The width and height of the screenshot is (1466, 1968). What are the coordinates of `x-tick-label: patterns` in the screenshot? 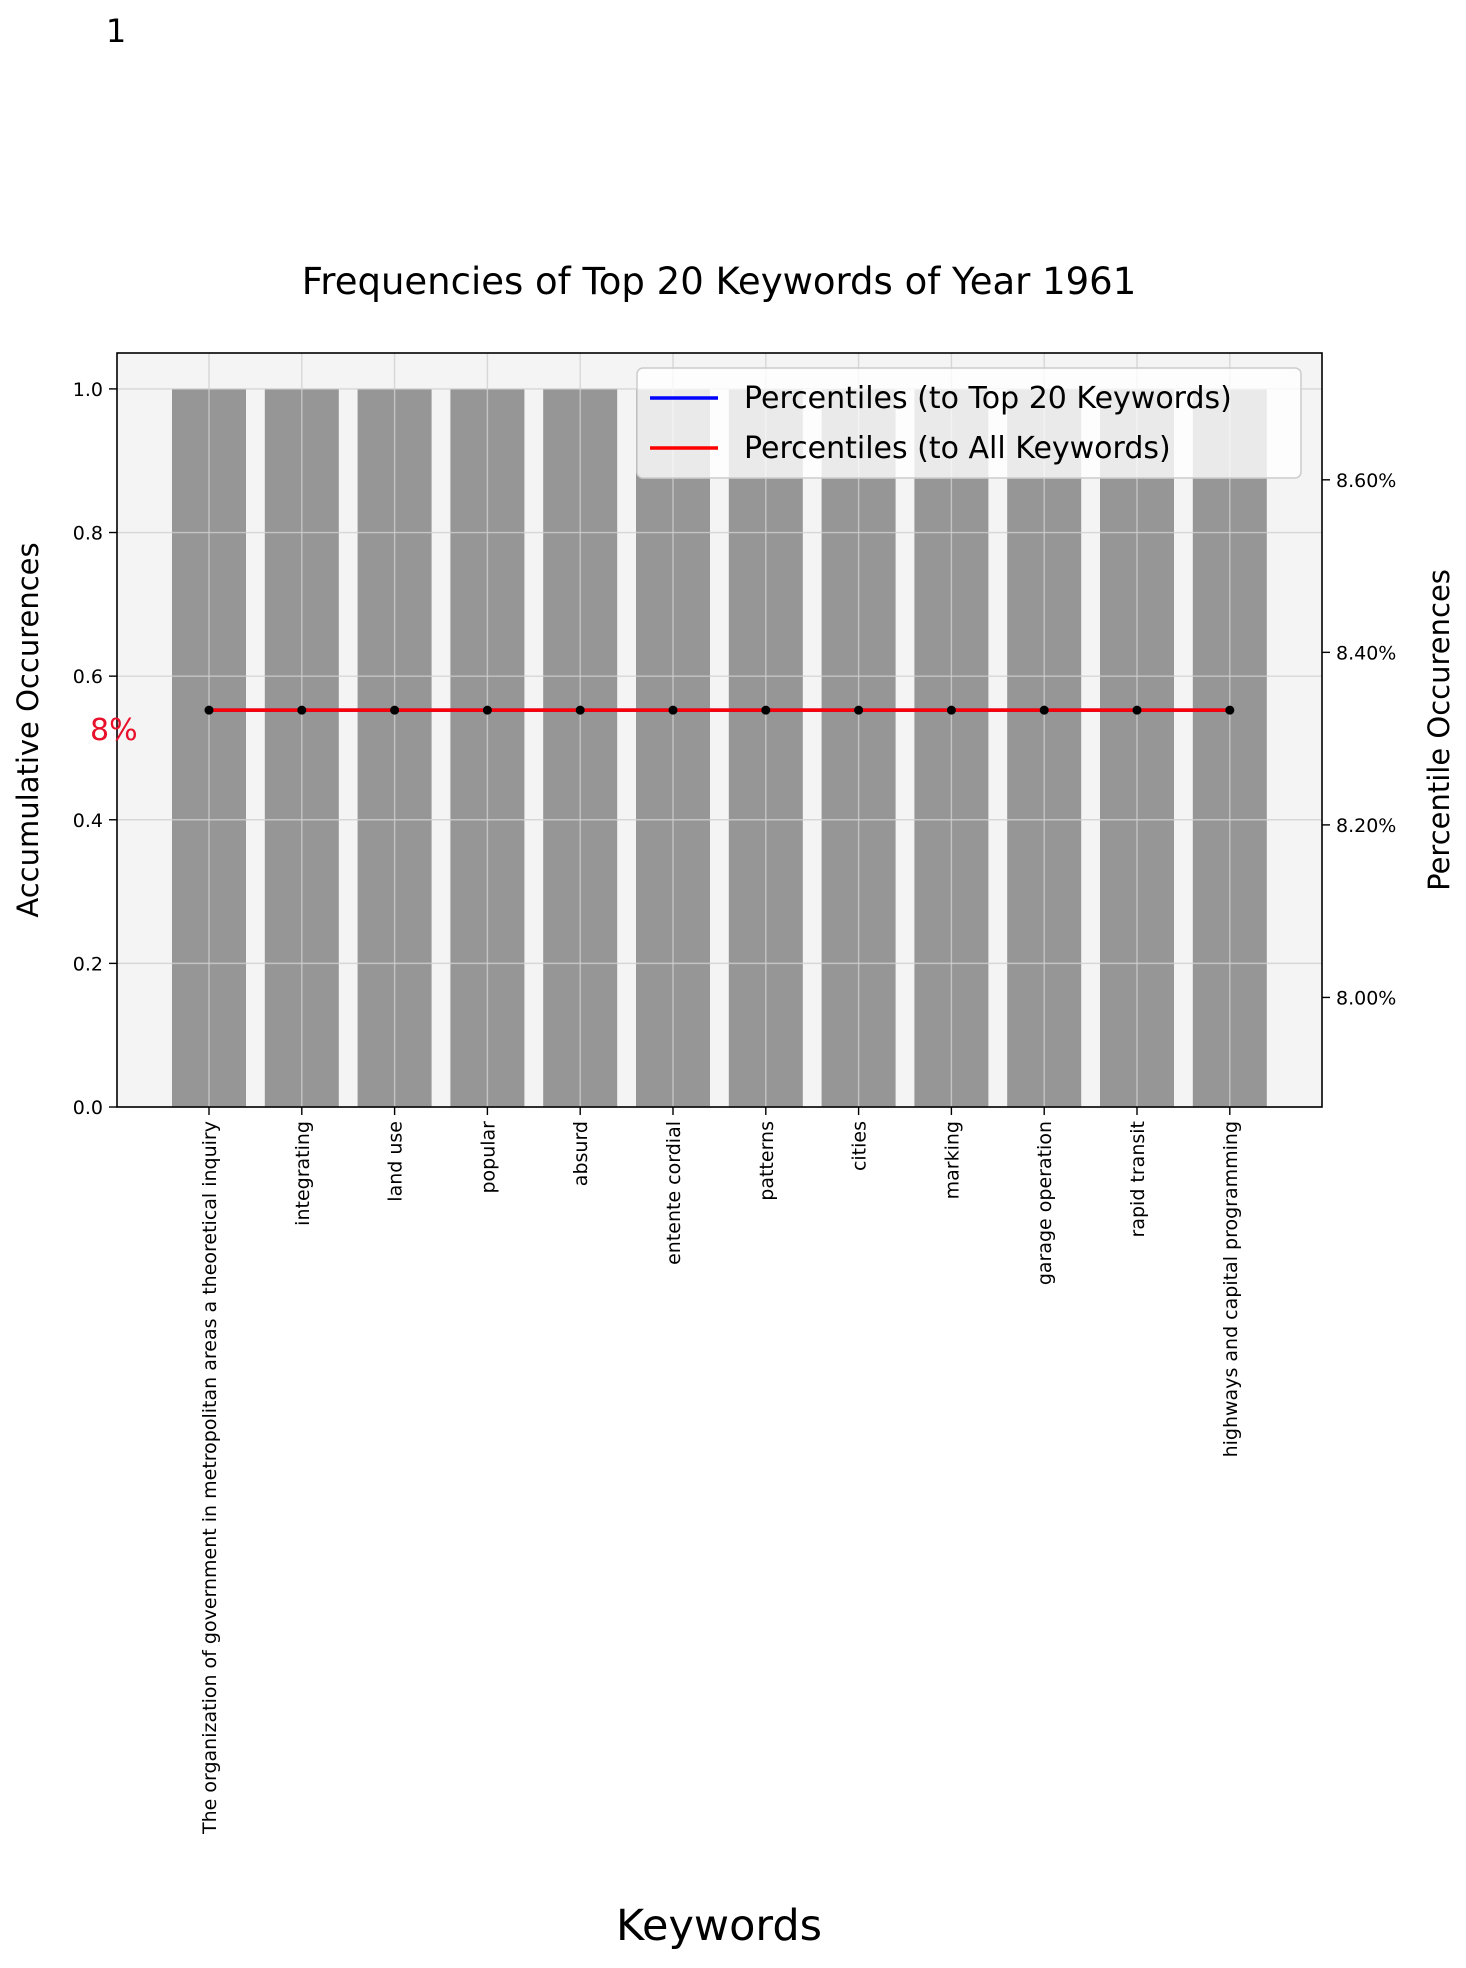 It's located at (767, 1161).